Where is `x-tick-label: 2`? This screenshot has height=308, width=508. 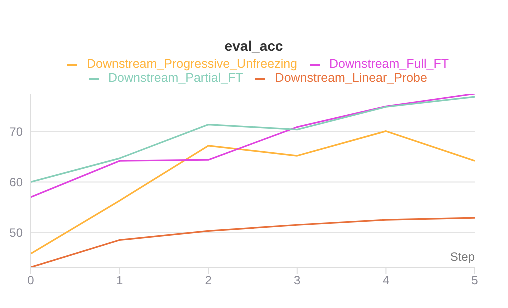 x-tick-label: 2 is located at coordinates (208, 281).